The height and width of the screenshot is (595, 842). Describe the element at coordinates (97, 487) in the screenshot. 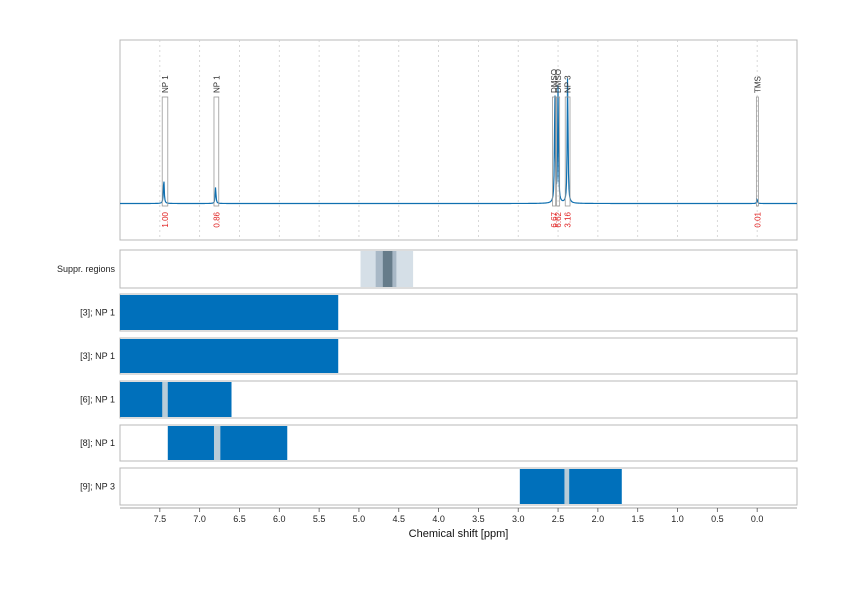

I see `region-row-label: [9]; NP 3` at that location.